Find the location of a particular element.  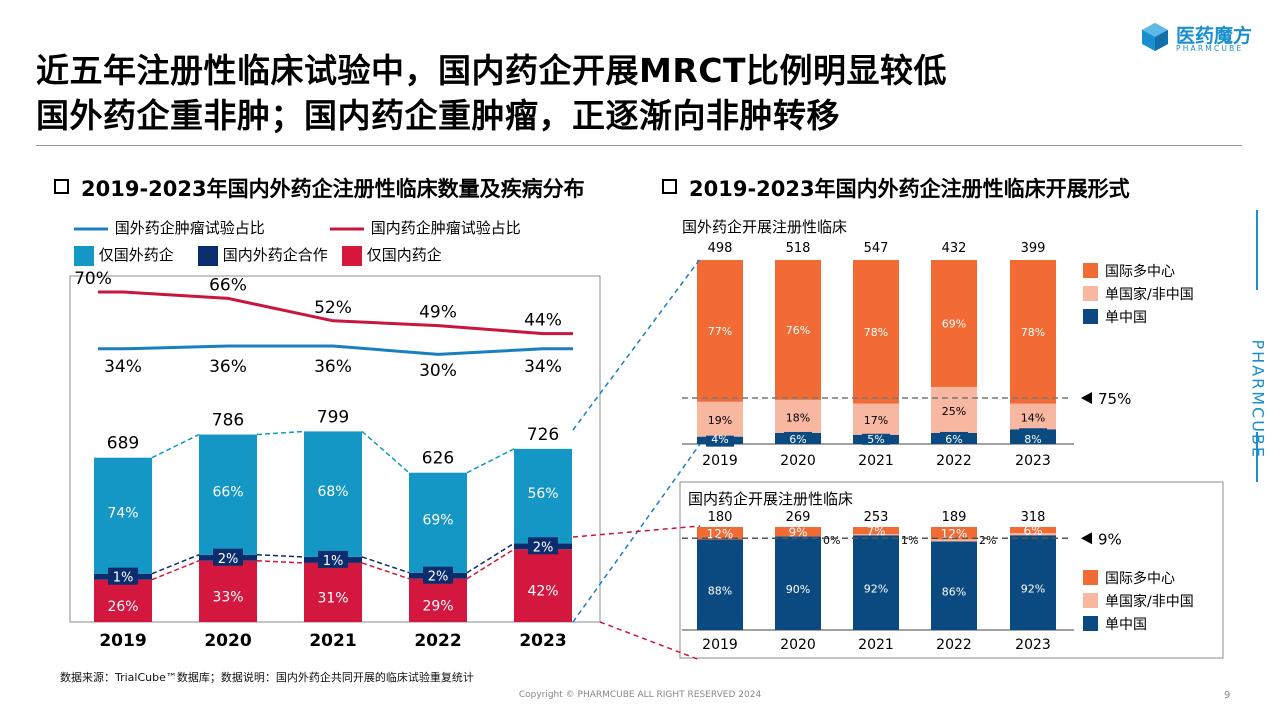

bar-total-label: 626 is located at coordinates (438, 459).